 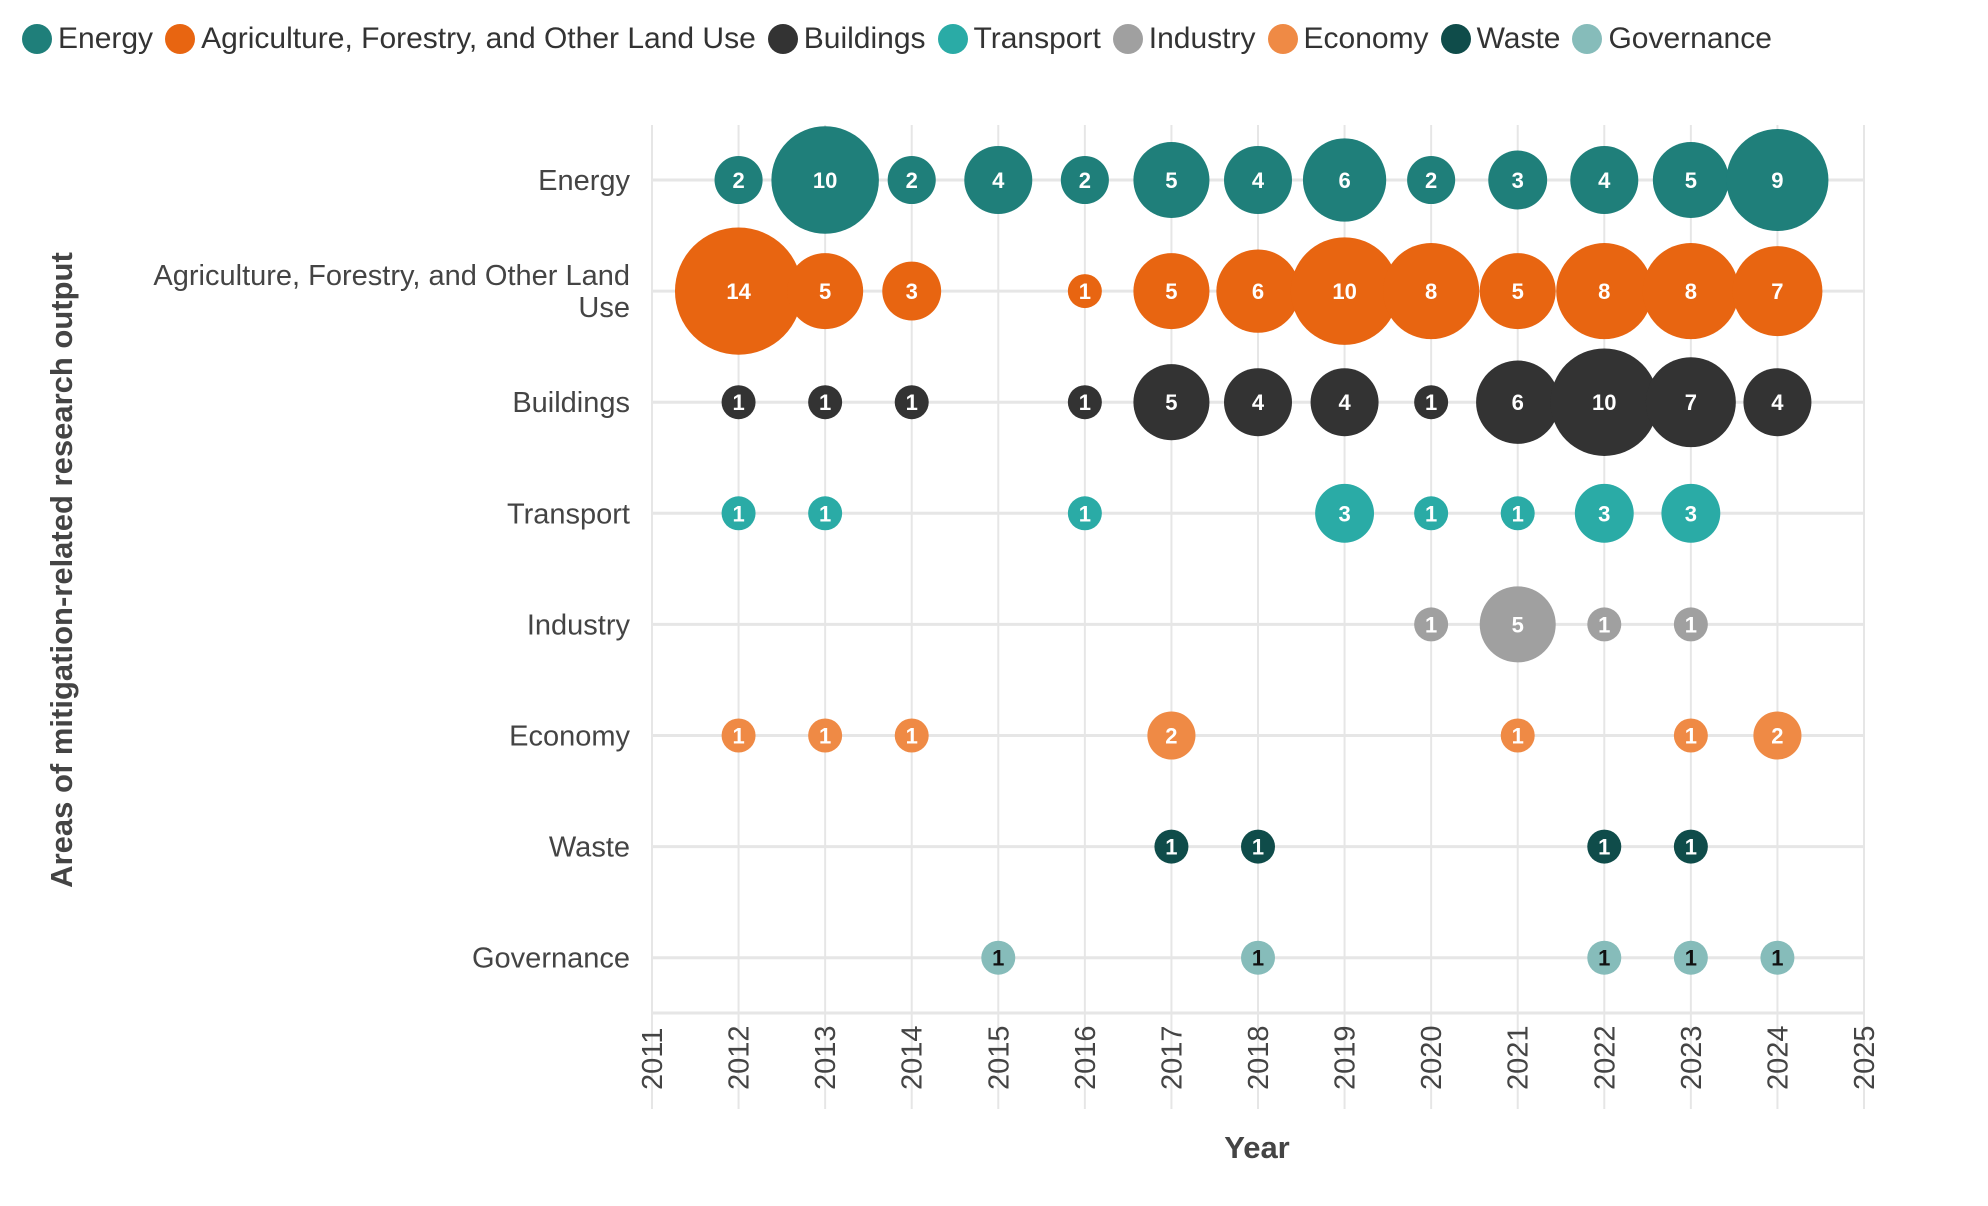 I want to click on bubble-agriculture: 3, so click(x=912, y=291).